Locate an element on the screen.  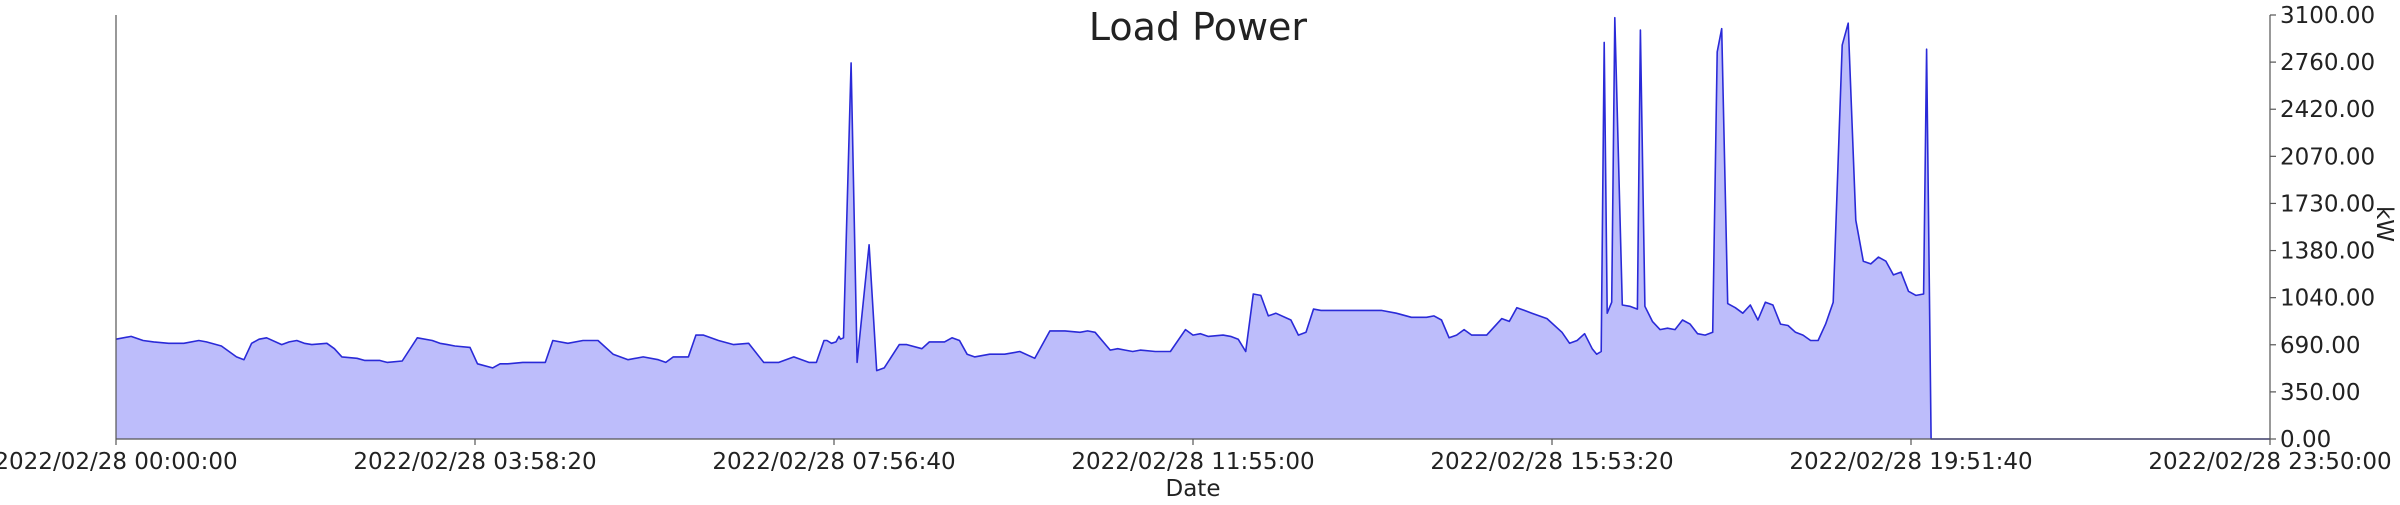
y-tick-label: 2760.00 is located at coordinates (2327, 63).